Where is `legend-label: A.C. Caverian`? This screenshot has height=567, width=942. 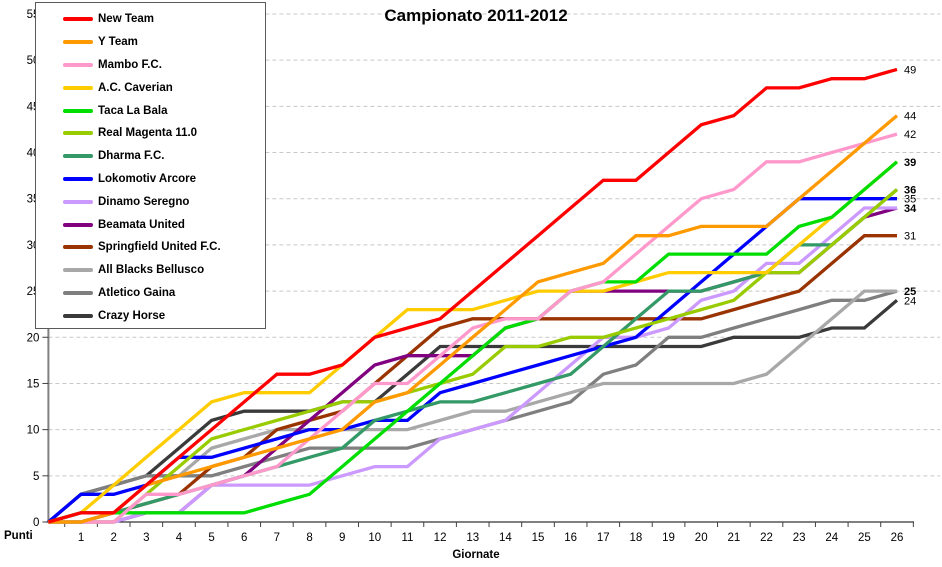 legend-label: A.C. Caverian is located at coordinates (135, 87).